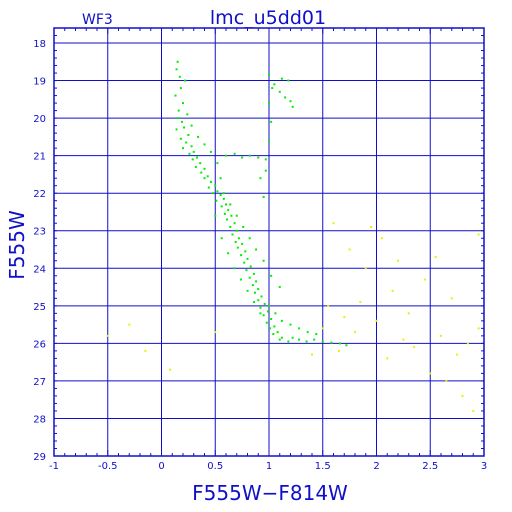  What do you see at coordinates (39, 119) in the screenshot?
I see `y-tick-label: 20` at bounding box center [39, 119].